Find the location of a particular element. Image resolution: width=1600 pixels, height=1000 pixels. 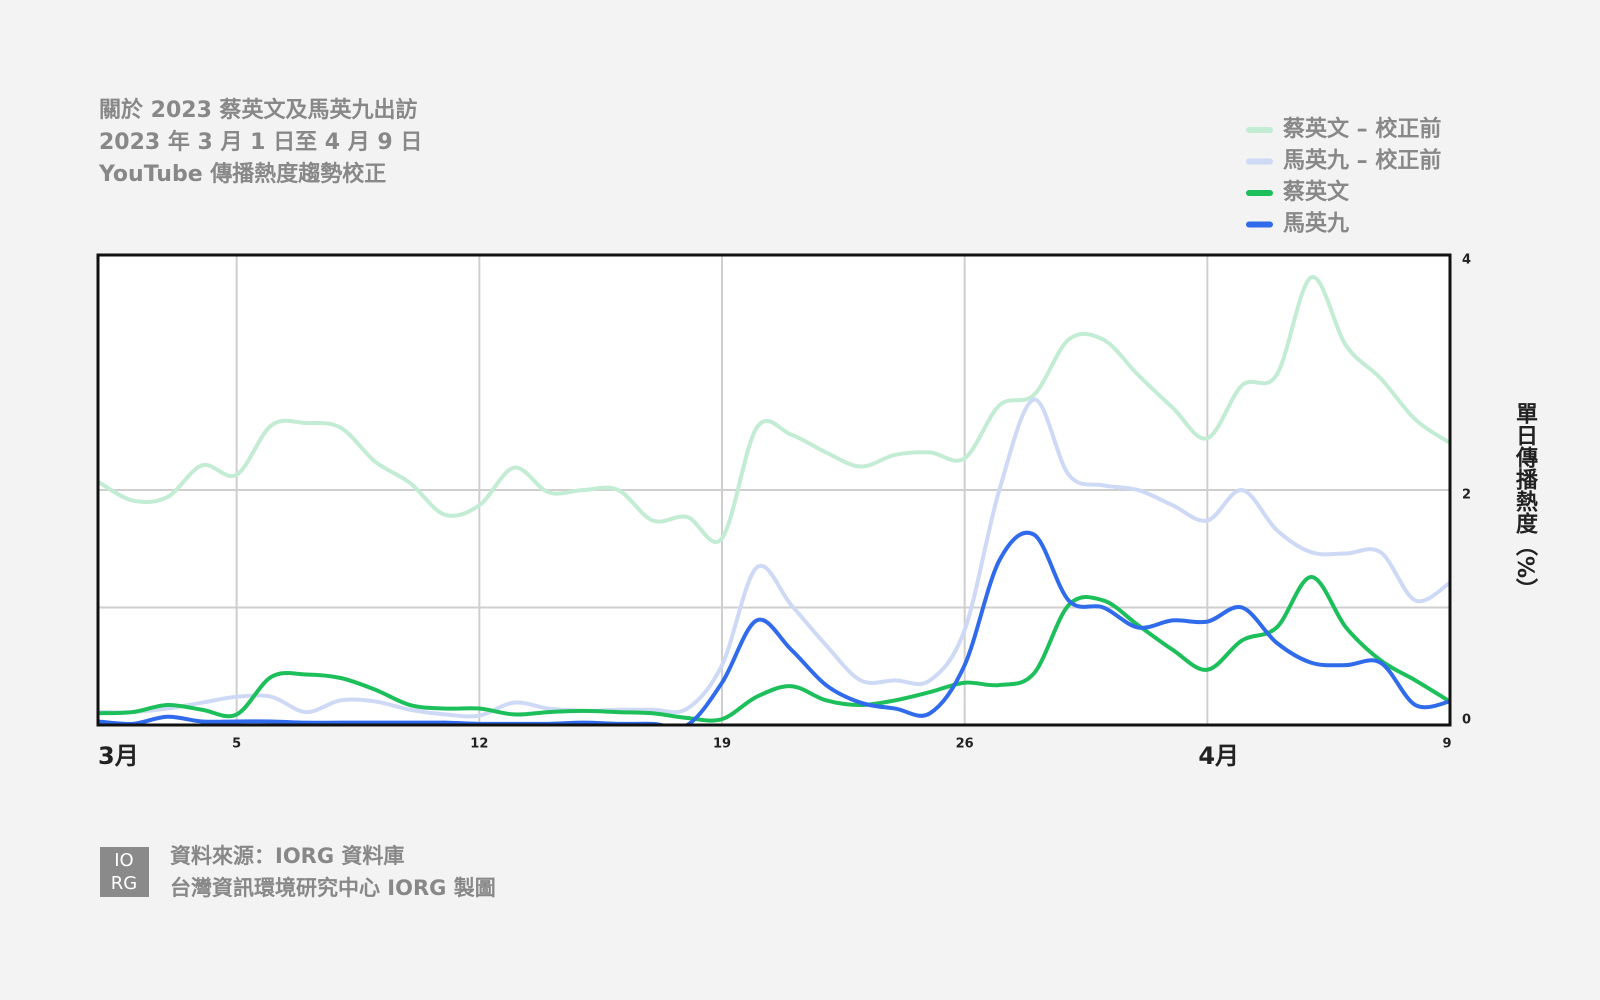

legend-label: 蔡英文 is located at coordinates (1316, 192).